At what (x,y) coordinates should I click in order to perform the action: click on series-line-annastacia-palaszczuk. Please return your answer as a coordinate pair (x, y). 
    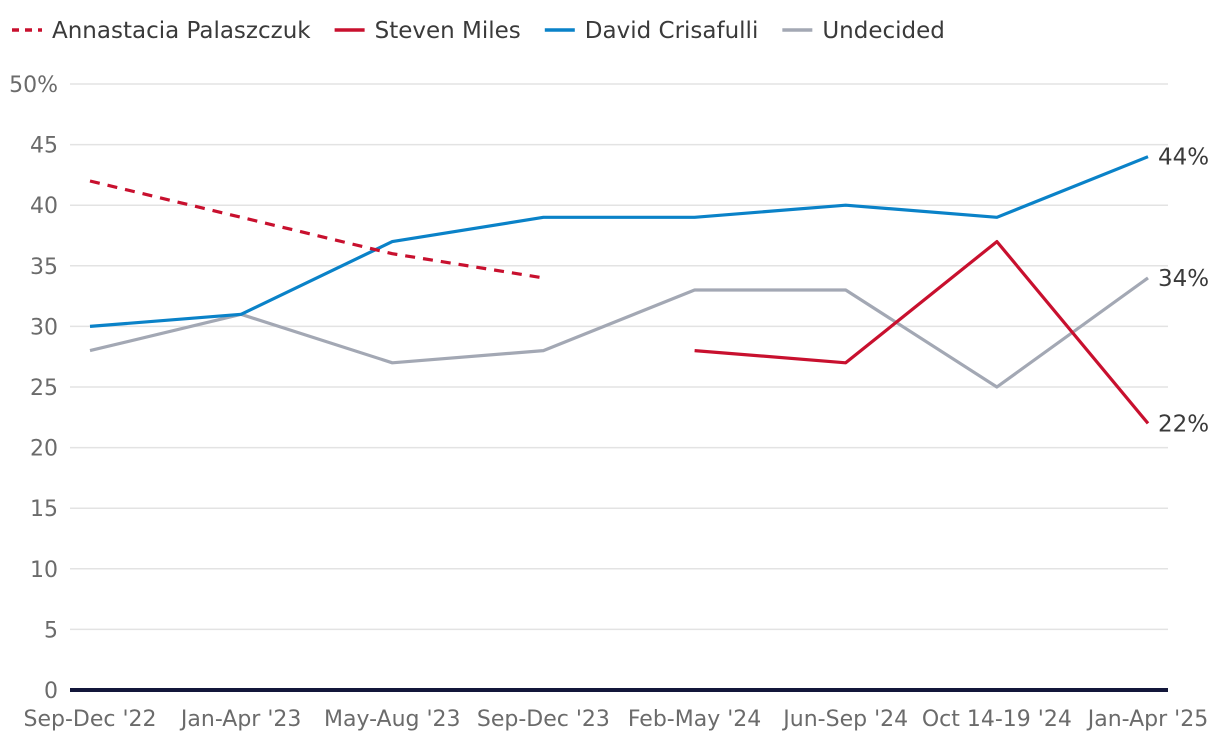
    Looking at the image, I should click on (316, 229).